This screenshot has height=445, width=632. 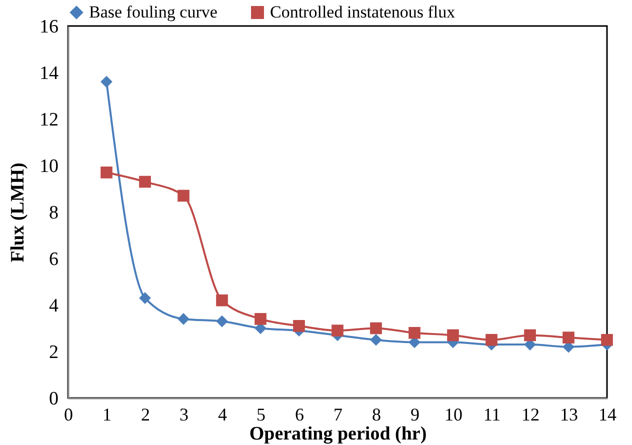 I want to click on x-tick-label: 5, so click(x=261, y=414).